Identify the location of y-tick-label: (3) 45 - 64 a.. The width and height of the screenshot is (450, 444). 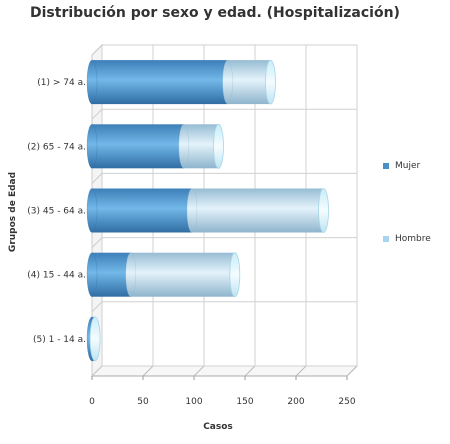
(56, 212).